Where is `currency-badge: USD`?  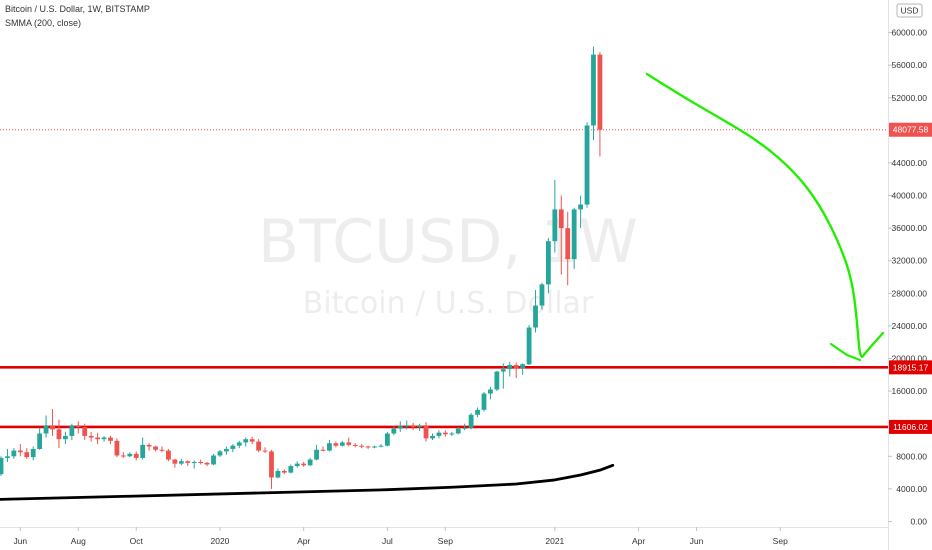 currency-badge: USD is located at coordinates (909, 10).